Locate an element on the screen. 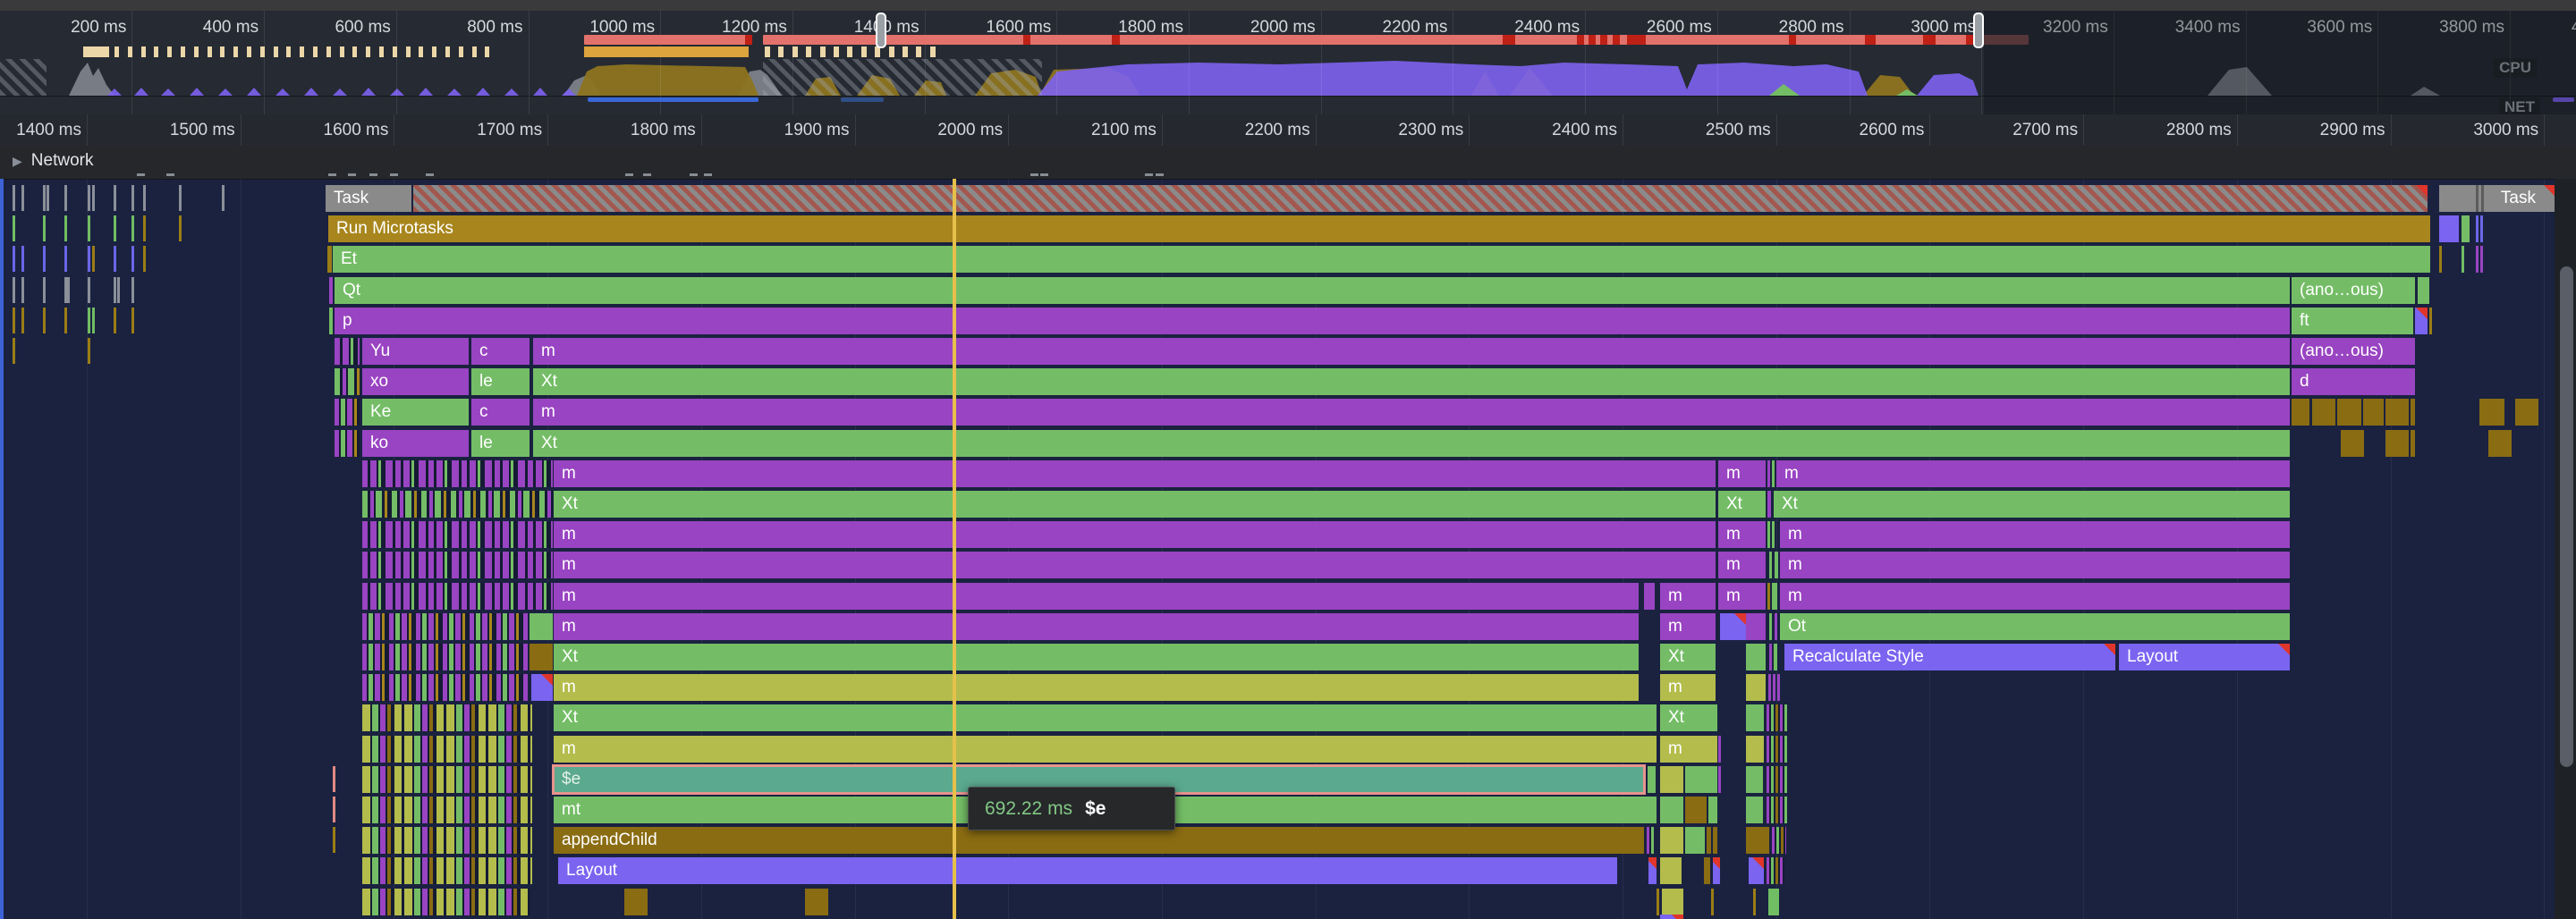 The image size is (2576, 919). disclosure-triangle-icon: ▶ is located at coordinates (17, 161).